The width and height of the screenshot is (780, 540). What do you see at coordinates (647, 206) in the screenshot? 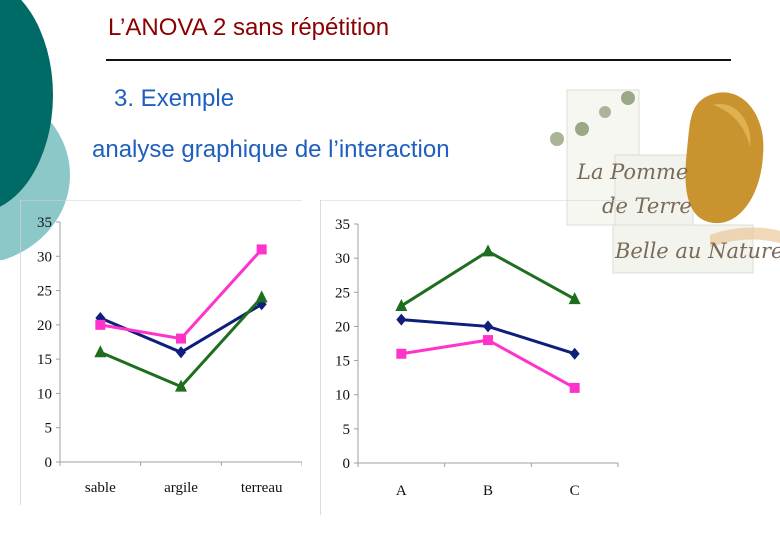
I see `logo-text-line2: de Terre` at bounding box center [647, 206].